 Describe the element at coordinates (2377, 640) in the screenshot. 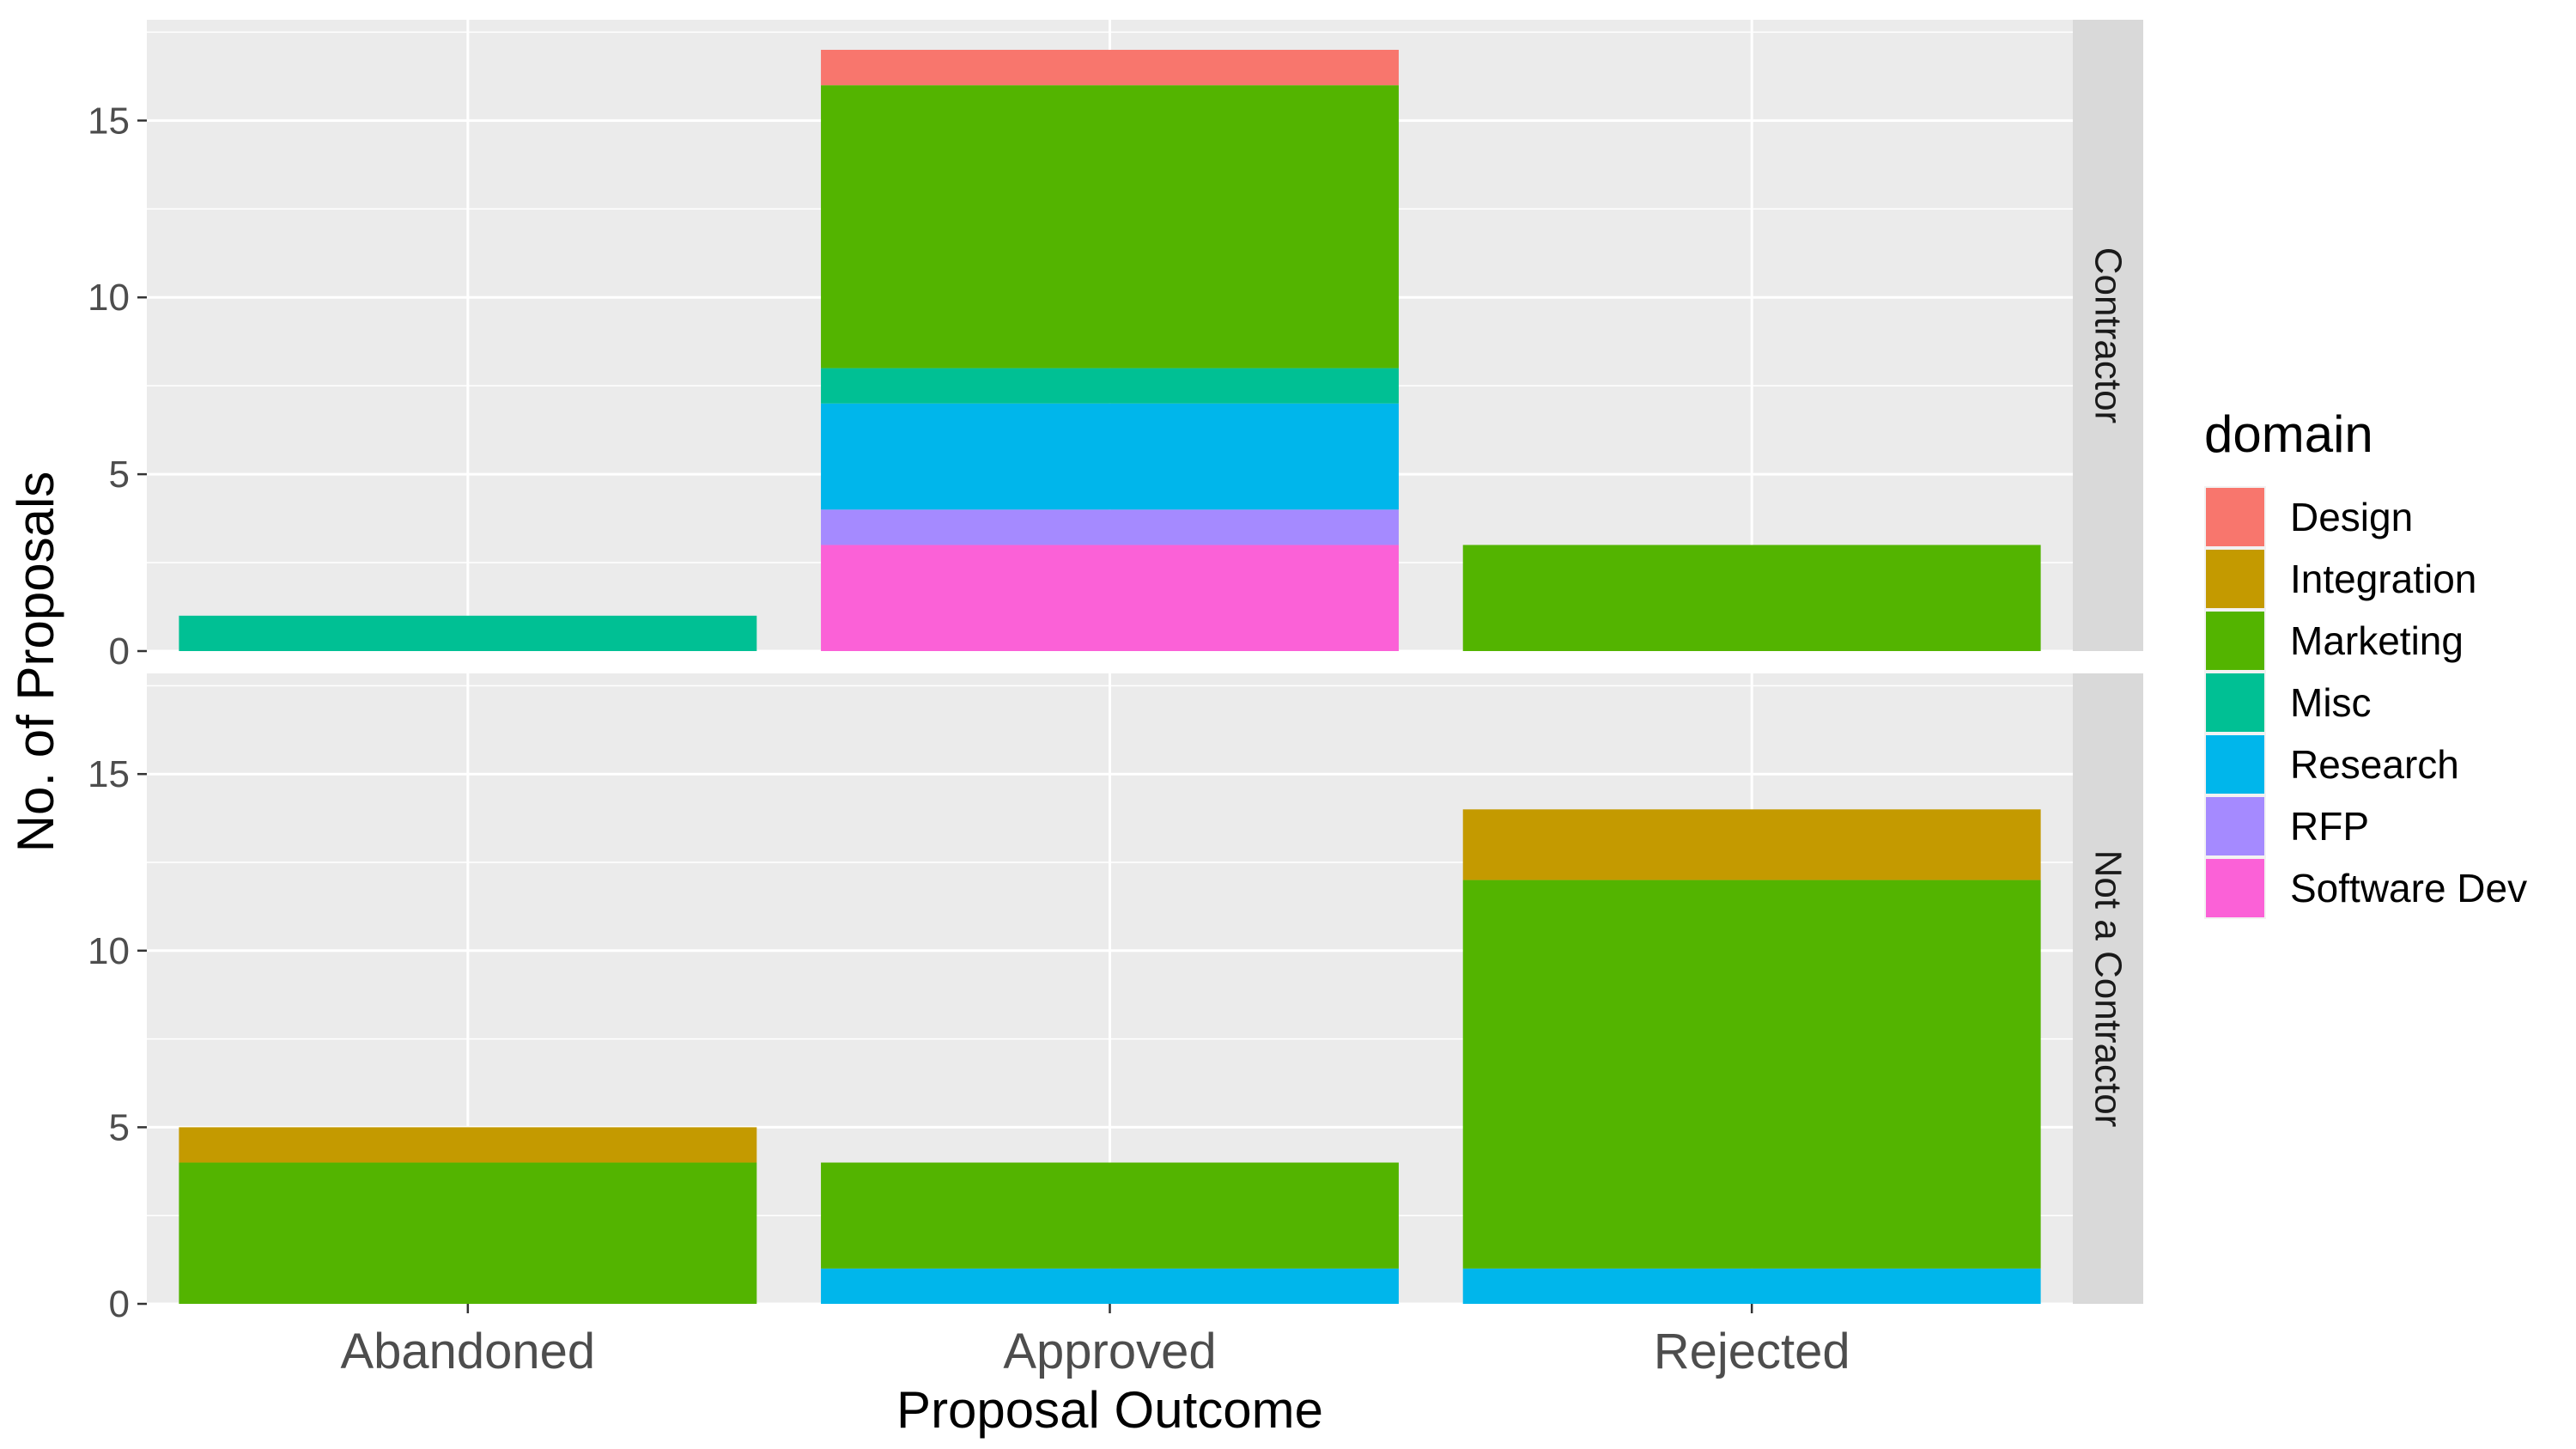

I see `legend-item-label: Marketing` at that location.